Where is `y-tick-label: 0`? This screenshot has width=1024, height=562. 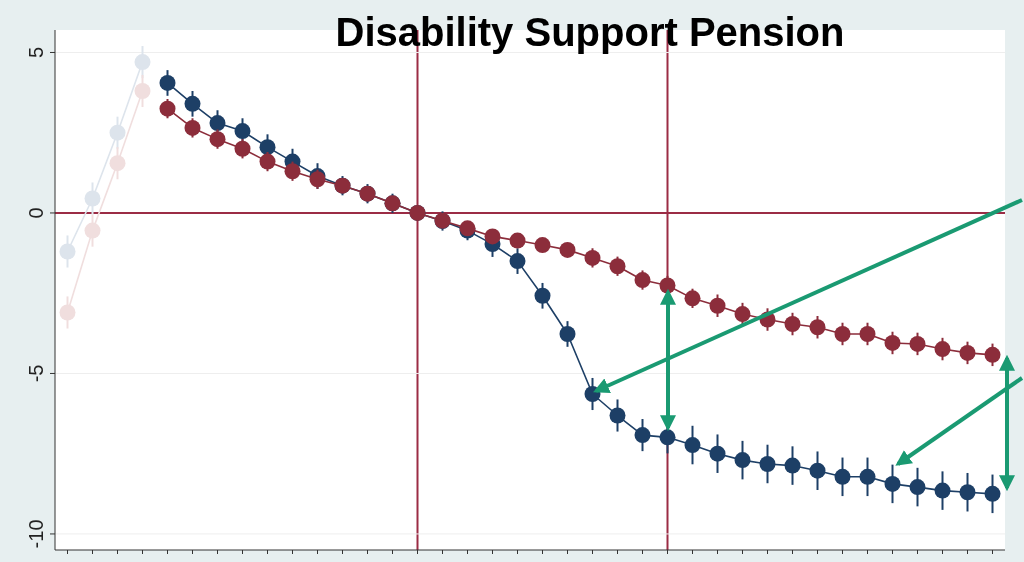 y-tick-label: 0 is located at coordinates (36, 213).